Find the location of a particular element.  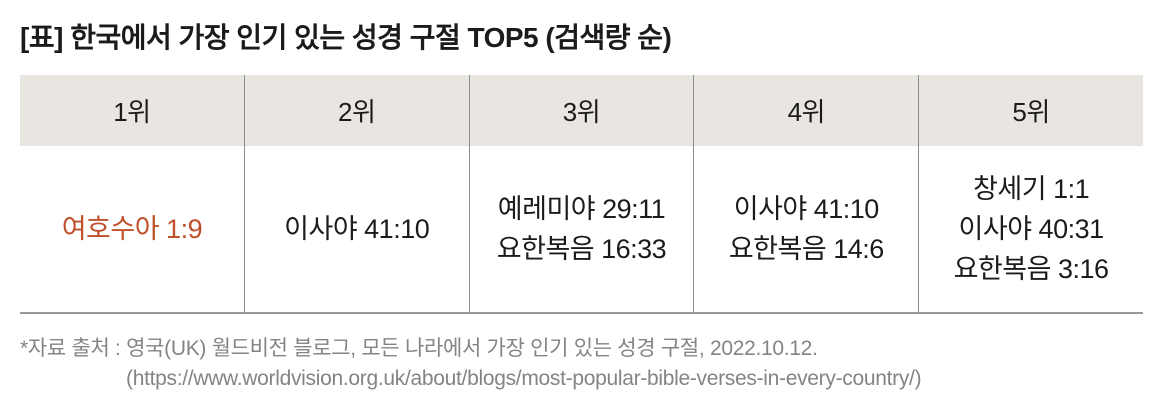

rank-column-1: 1위 여호수아 1:9 is located at coordinates (132, 193).